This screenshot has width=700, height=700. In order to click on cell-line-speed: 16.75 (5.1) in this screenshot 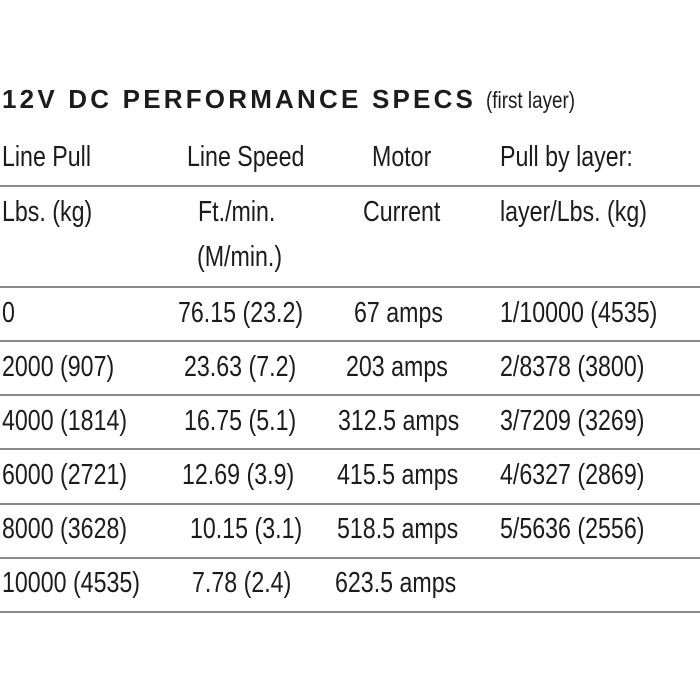, I will do `click(240, 421)`.